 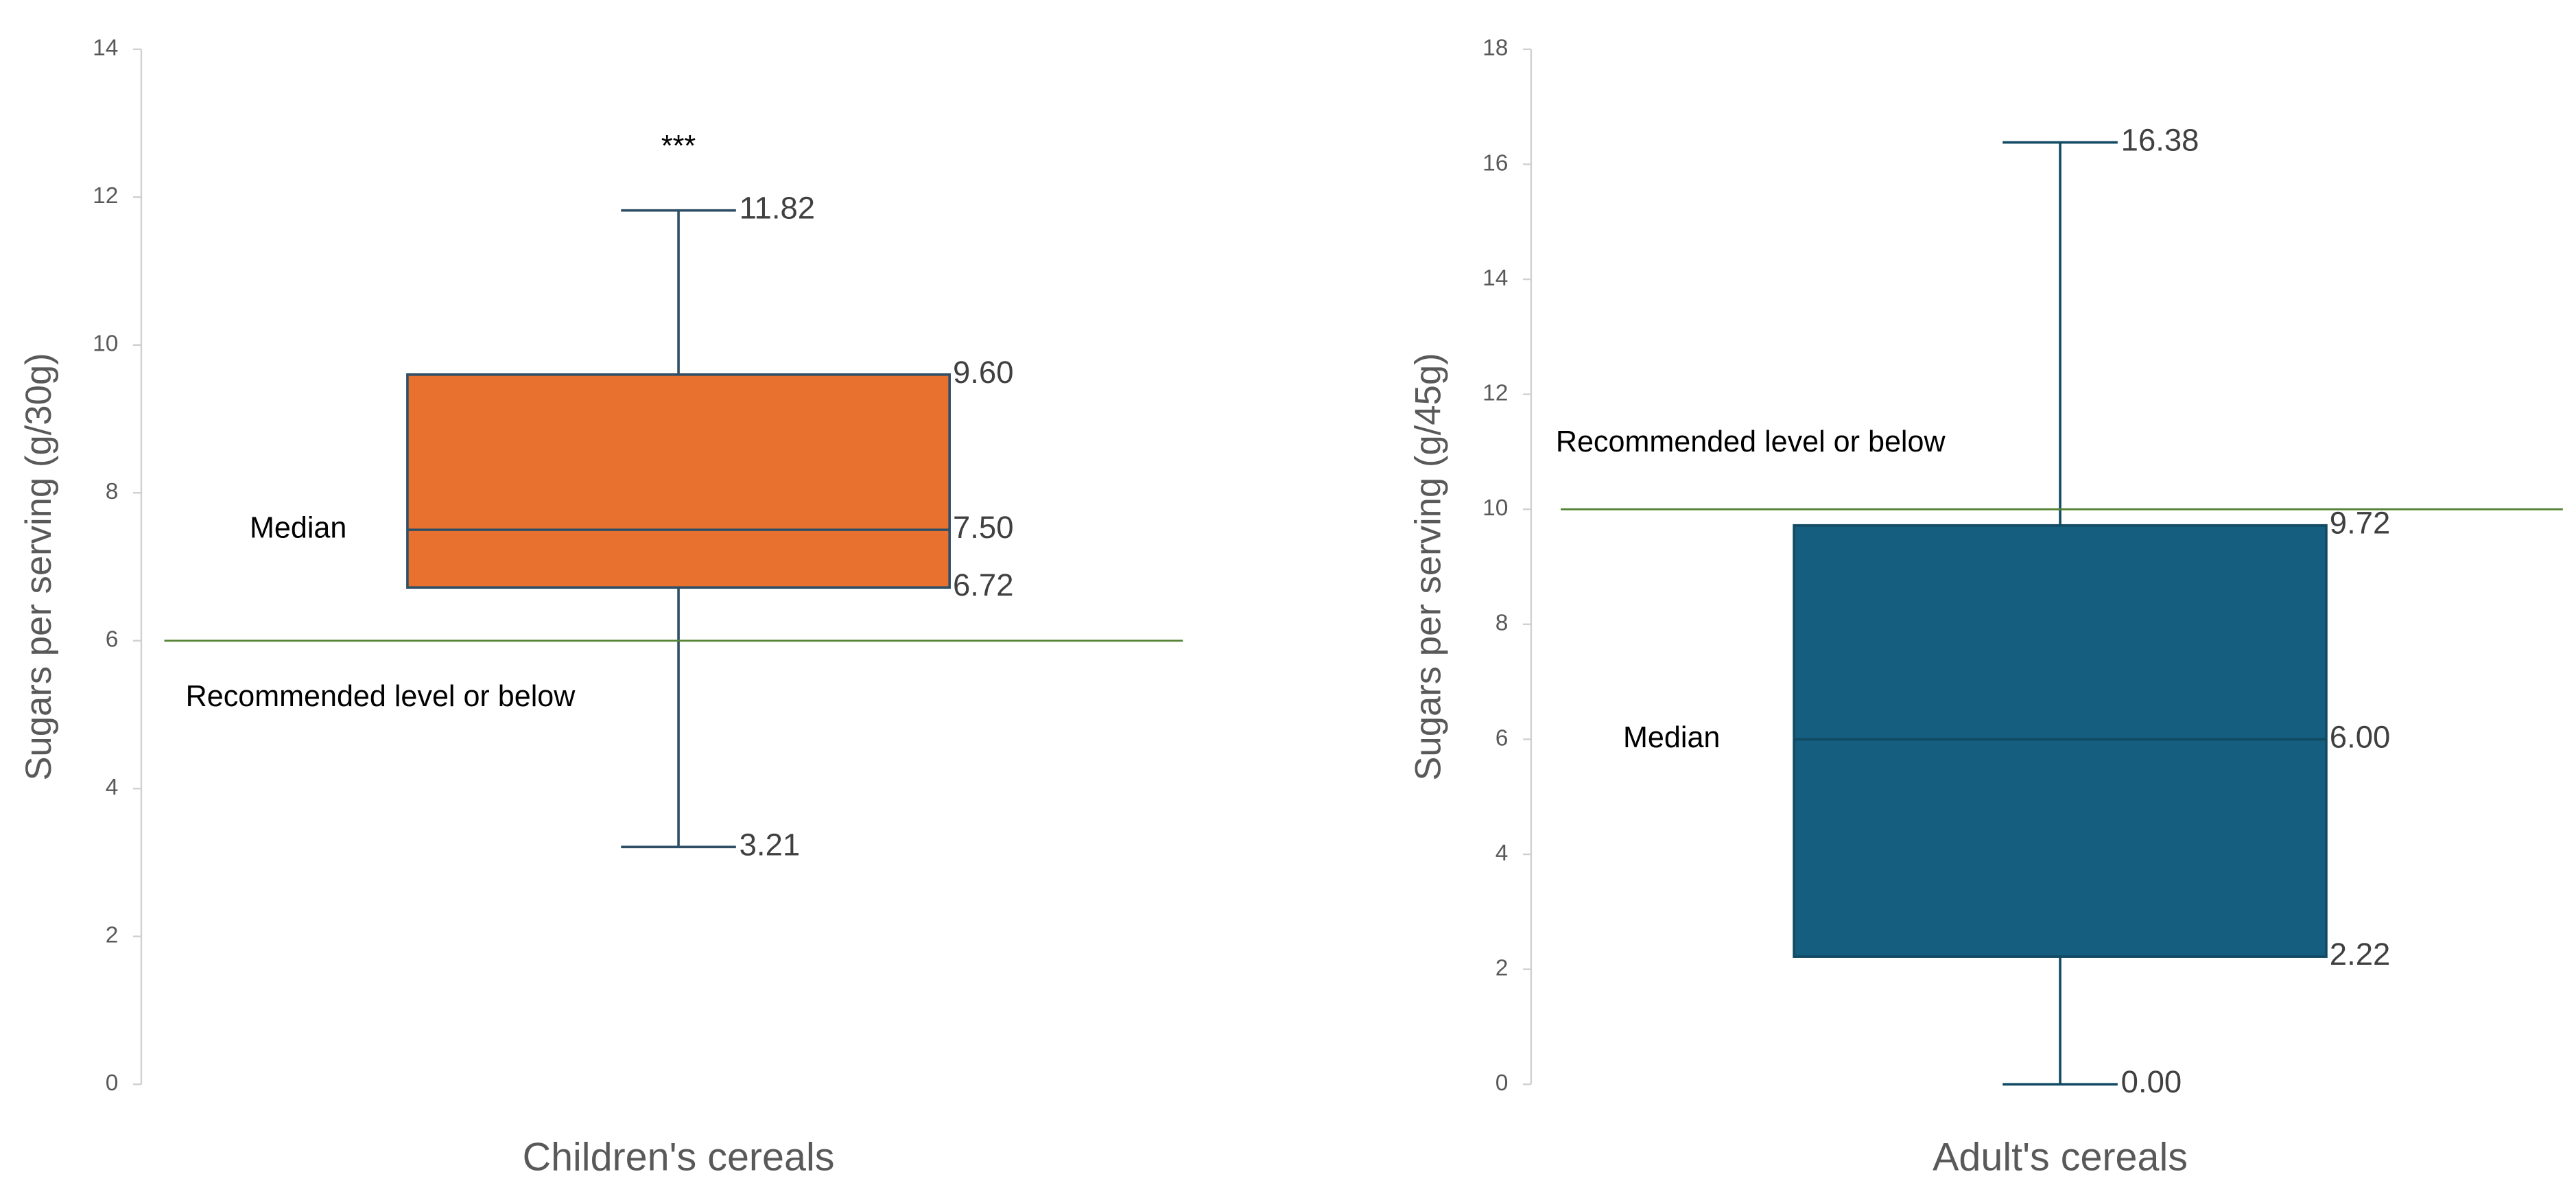 I want to click on y-tick-label: 16, so click(x=1495, y=163).